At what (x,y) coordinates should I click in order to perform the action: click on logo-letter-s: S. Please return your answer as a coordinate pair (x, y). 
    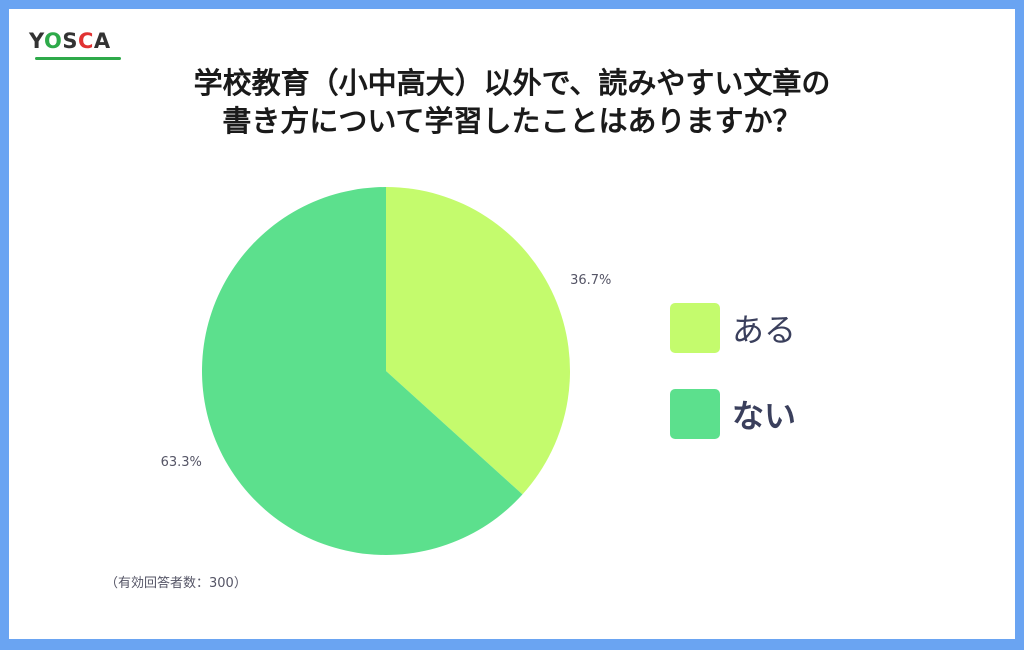
    Looking at the image, I should click on (70, 41).